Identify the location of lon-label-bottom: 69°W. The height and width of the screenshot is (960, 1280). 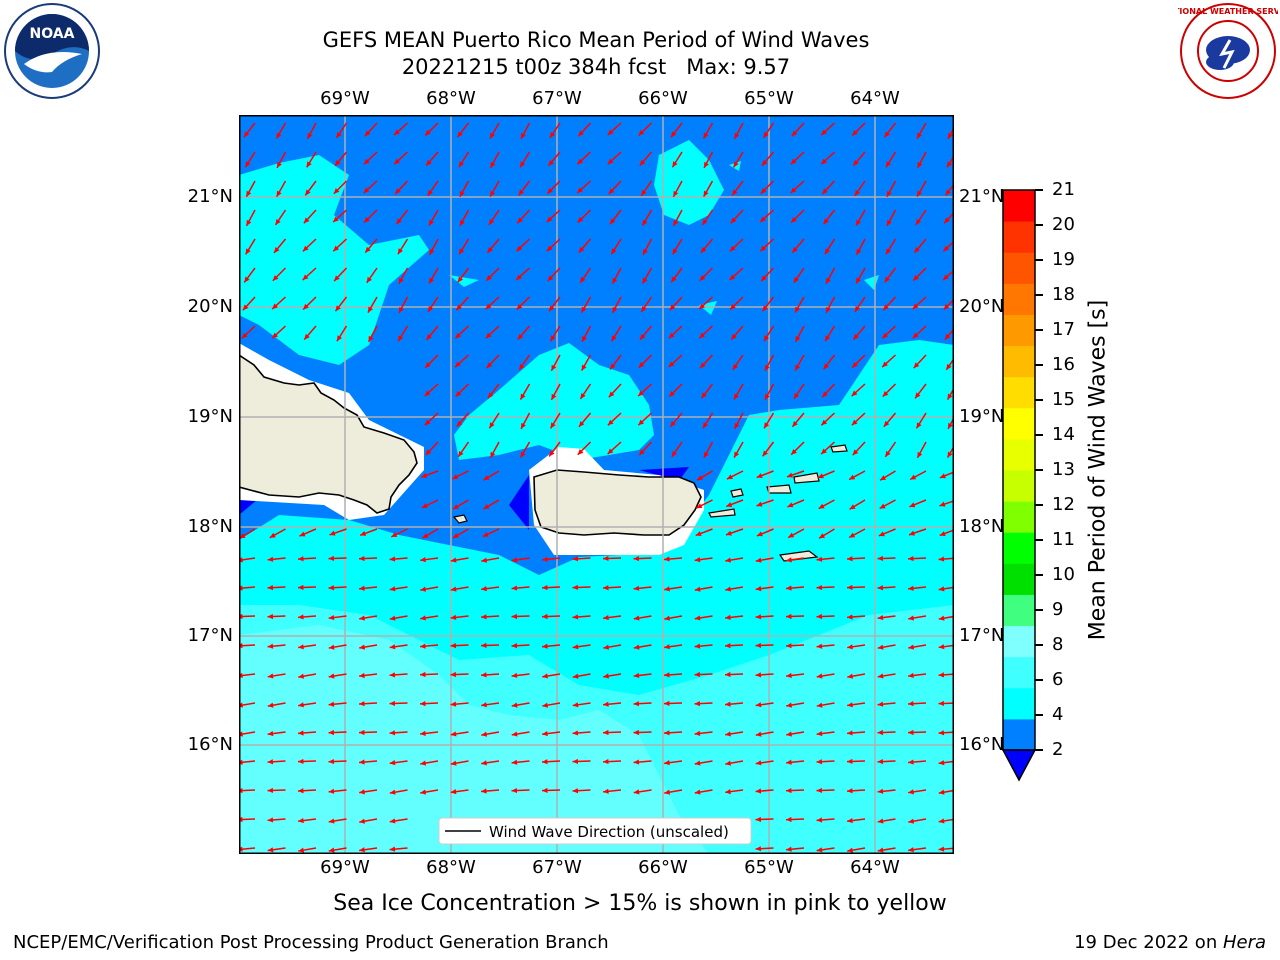
(345, 867).